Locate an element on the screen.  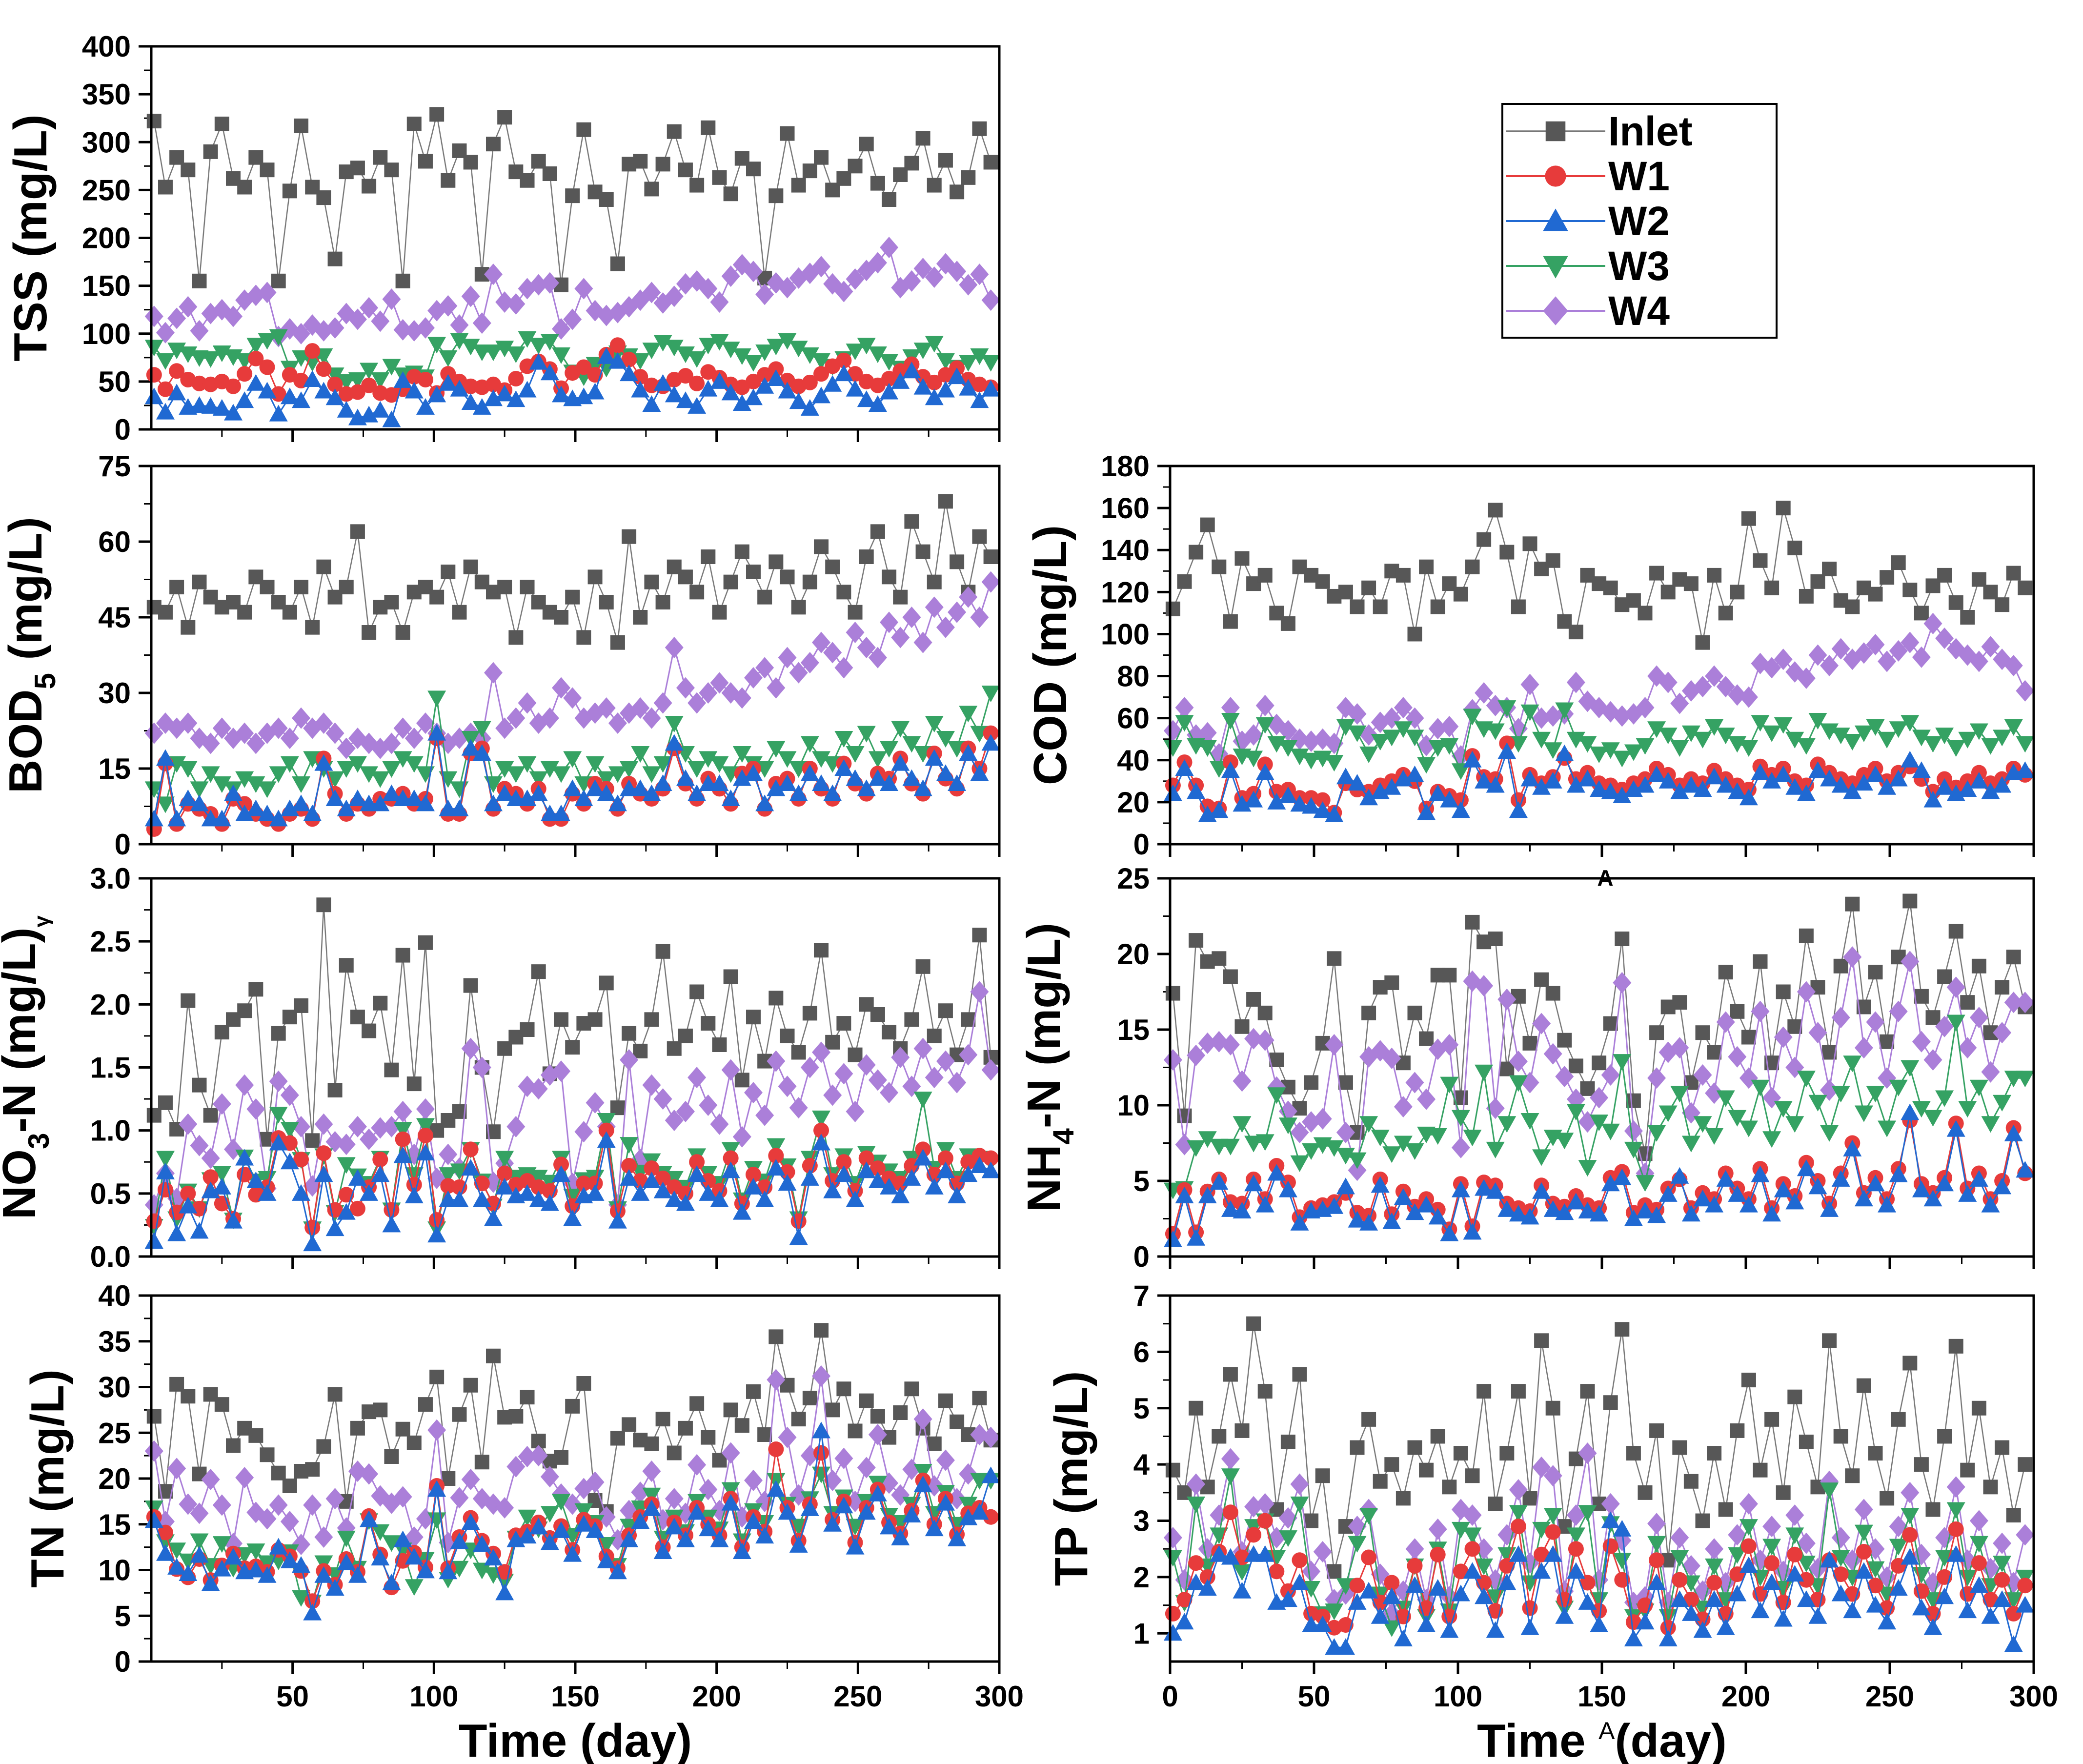
legend-label-w1: W1 is located at coordinates (1639, 176).